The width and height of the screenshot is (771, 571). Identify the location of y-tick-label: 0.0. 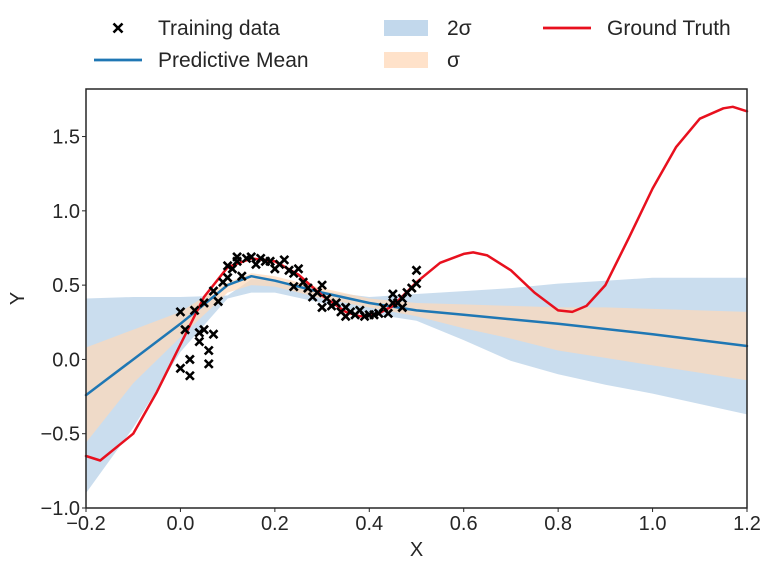
(66, 360).